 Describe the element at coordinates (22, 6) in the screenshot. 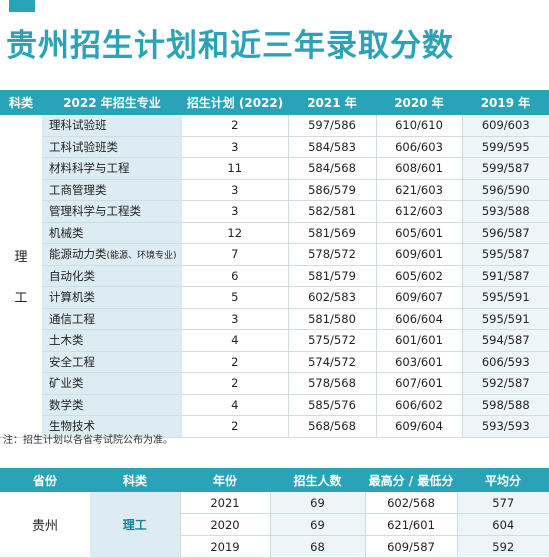

I see `title-accent-bar` at that location.